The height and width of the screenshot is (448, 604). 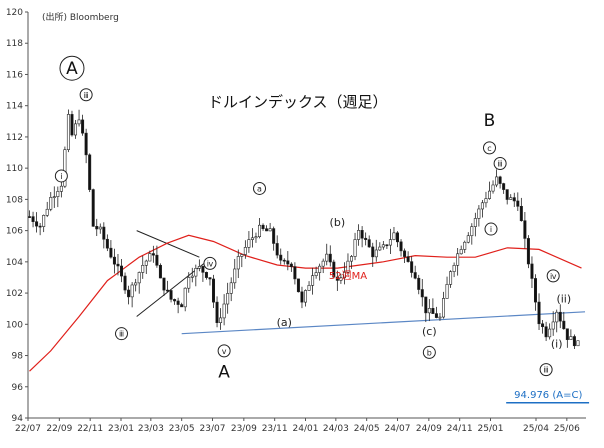 I want to click on x-tick-label: 22/07, so click(x=28, y=429).